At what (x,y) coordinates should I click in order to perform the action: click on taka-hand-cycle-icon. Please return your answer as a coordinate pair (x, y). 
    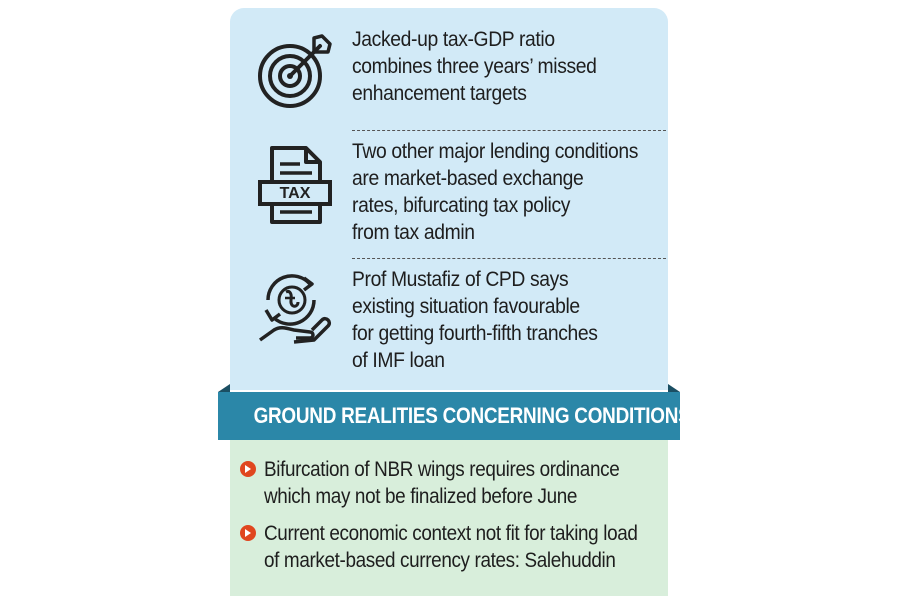
    Looking at the image, I should click on (294, 310).